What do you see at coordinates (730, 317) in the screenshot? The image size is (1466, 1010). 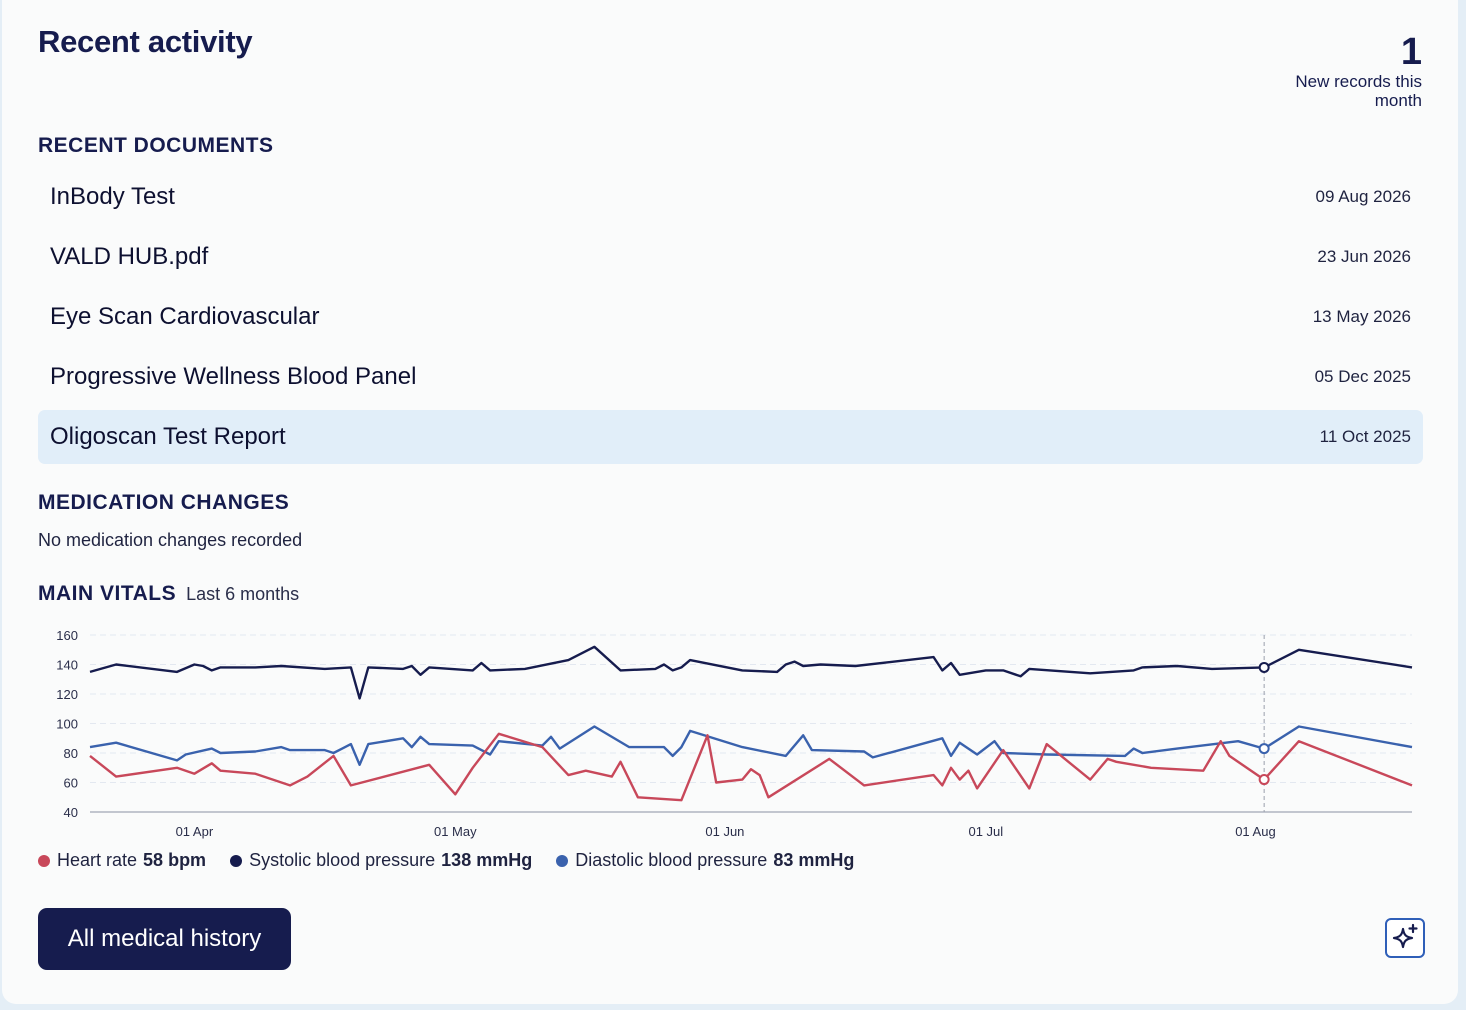 I see `document-row: Eye Scan Cardiovascular 13 May 2026` at bounding box center [730, 317].